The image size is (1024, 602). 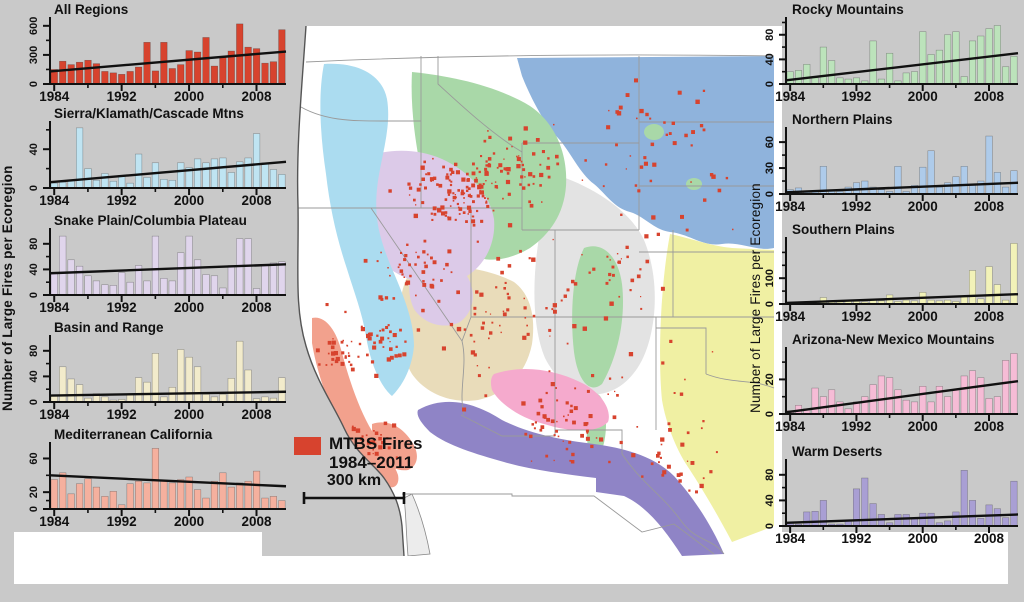 I want to click on chart-title: Warm Deserts, so click(x=837, y=451).